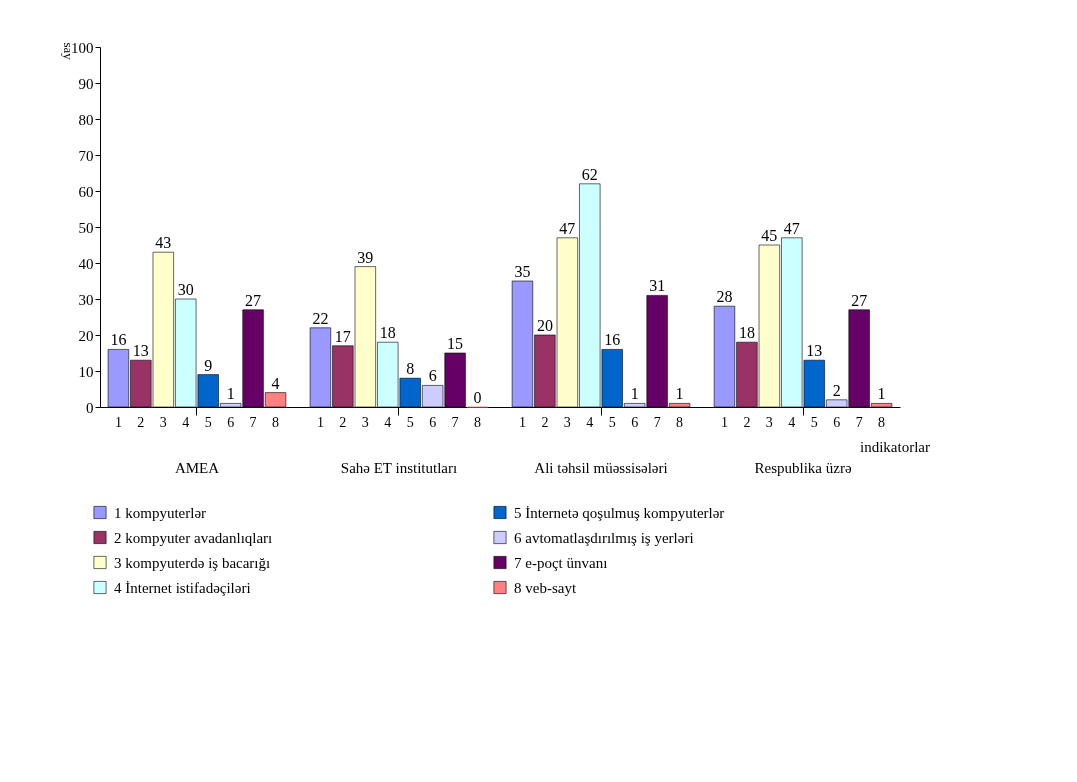  What do you see at coordinates (193, 537) in the screenshot?
I see `legend-label: 2 kompyuter avadanlıqları` at bounding box center [193, 537].